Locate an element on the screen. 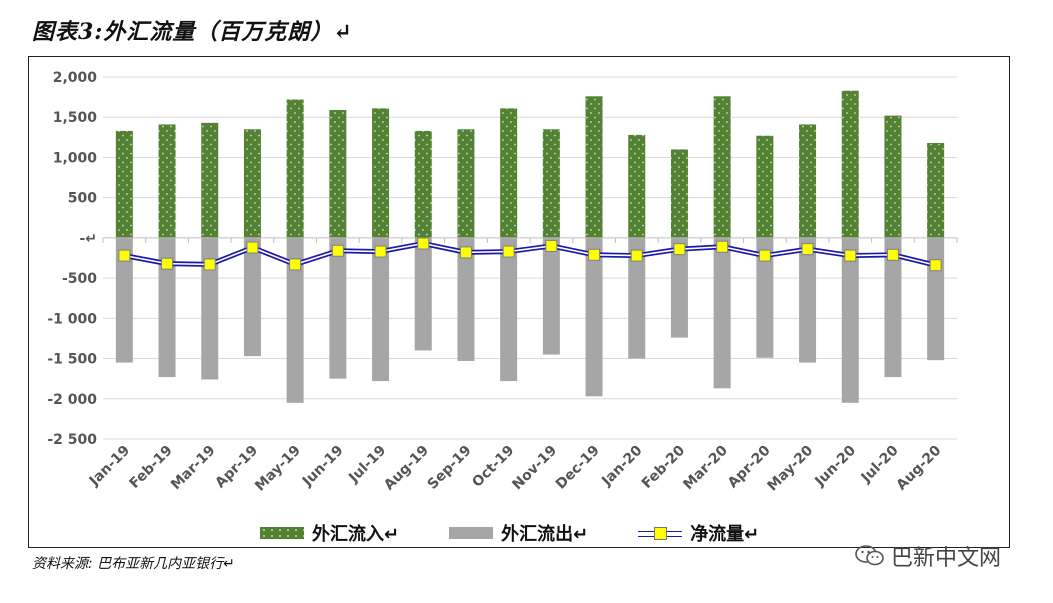 This screenshot has width=1053, height=603. legend-item-inflow: 外汇流入↵ is located at coordinates (329, 533).